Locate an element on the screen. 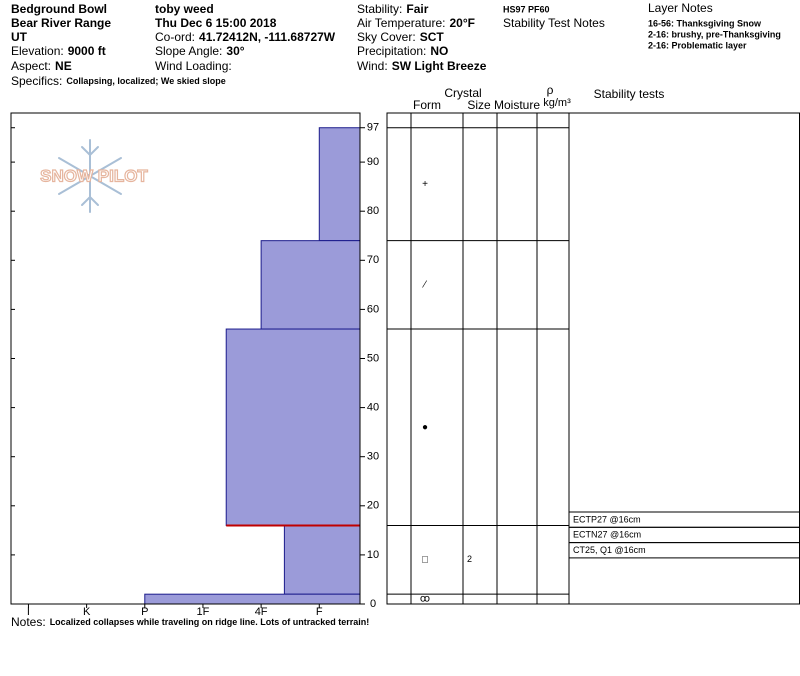  field-label: Co-ord: is located at coordinates (175, 37).